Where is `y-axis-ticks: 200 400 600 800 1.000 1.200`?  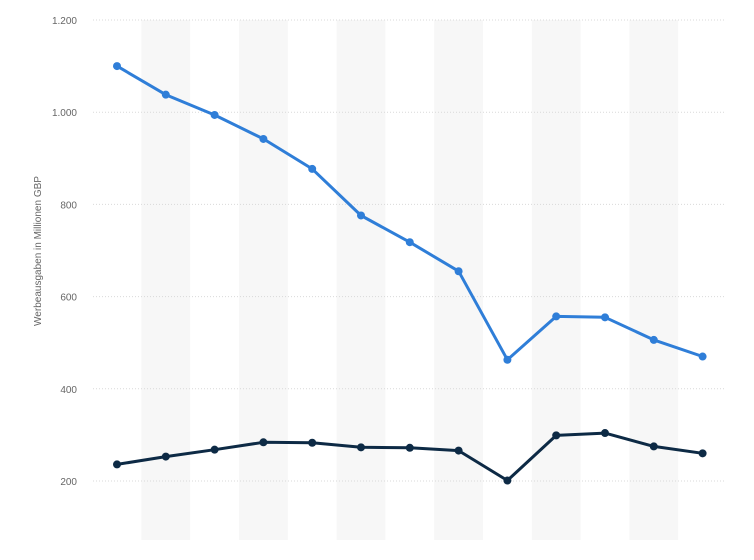 y-axis-ticks: 200 400 600 800 1.000 1.200 is located at coordinates (64, 252).